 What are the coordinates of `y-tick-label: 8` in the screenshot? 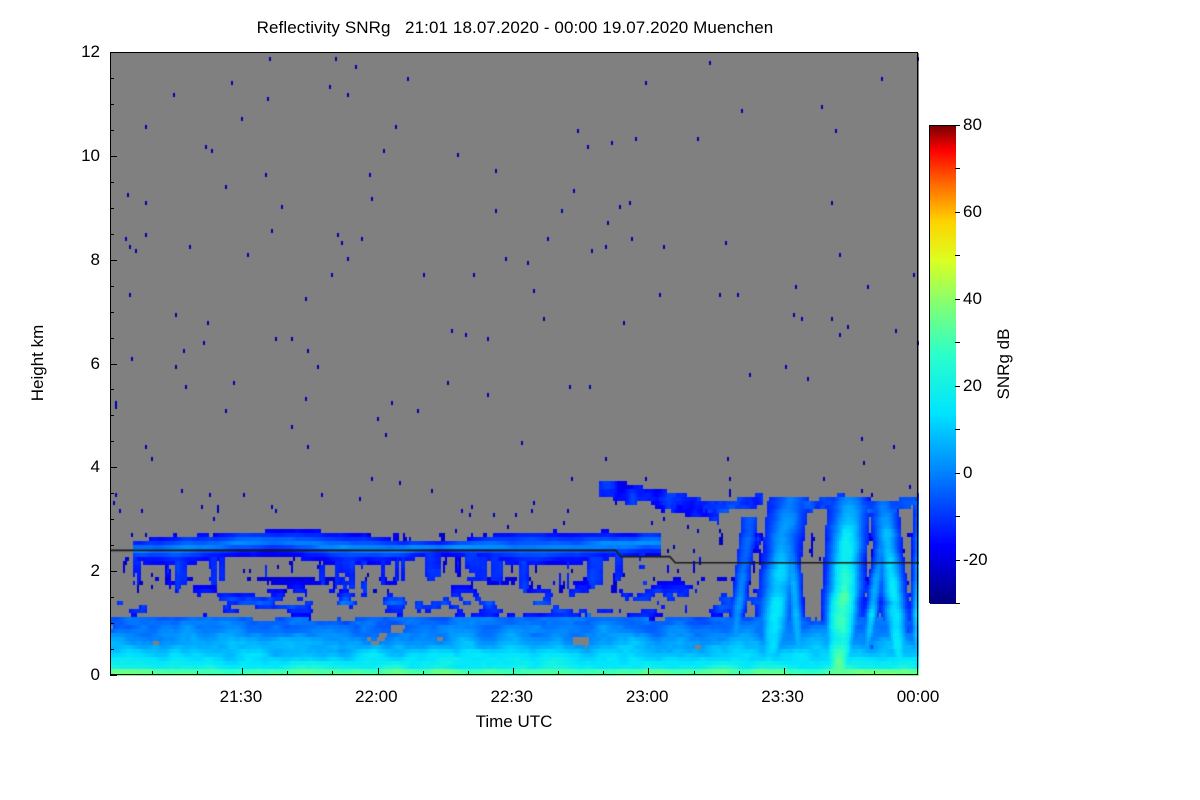 It's located at (95, 259).